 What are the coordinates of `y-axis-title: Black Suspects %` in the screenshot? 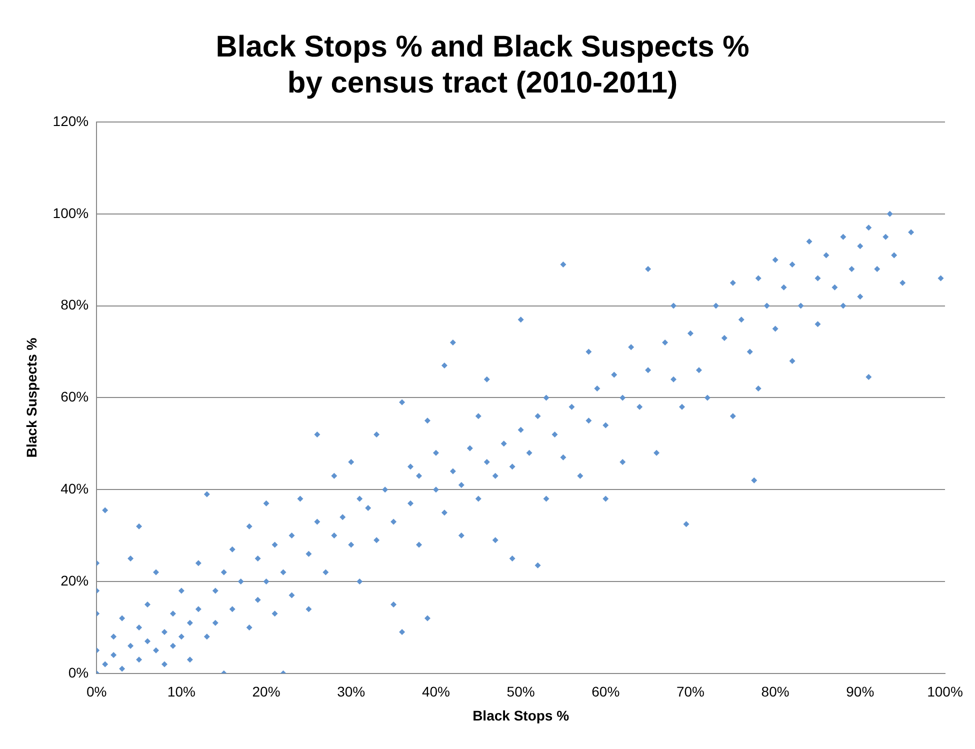 It's located at (31, 397).